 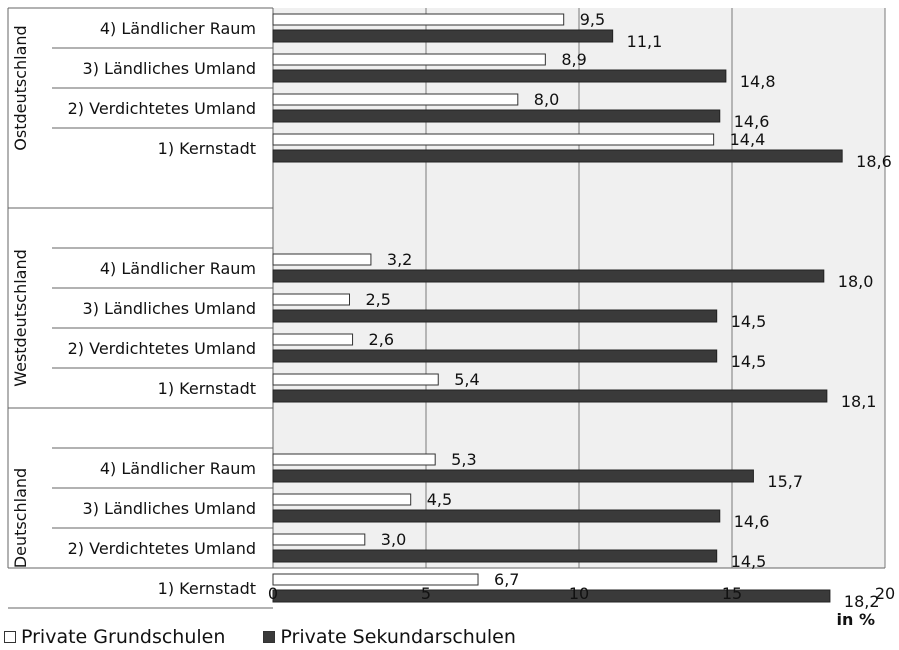 I want to click on value-label-grundschulen-0-1: 8,9, so click(x=573, y=59).